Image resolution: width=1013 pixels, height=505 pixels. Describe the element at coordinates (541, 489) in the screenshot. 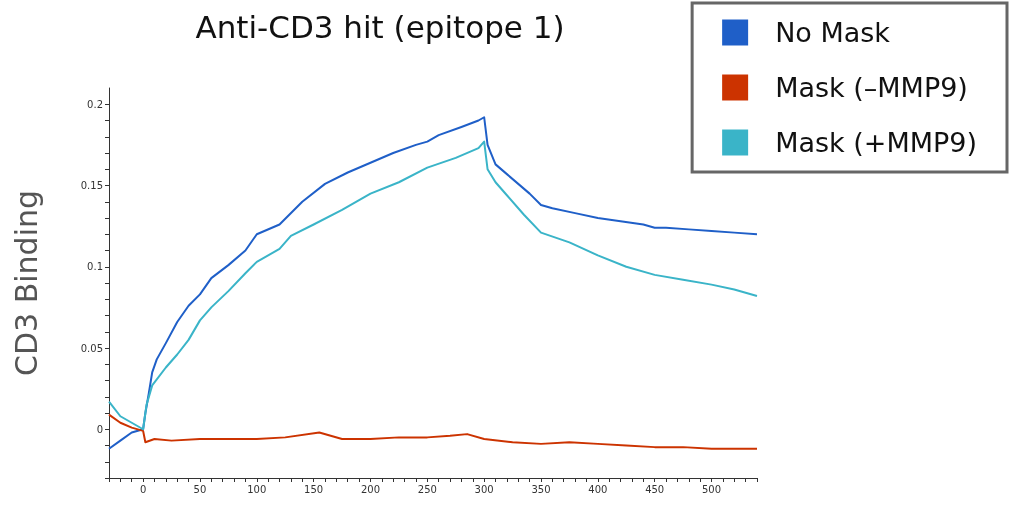

I see `x-tick-label: 350` at that location.